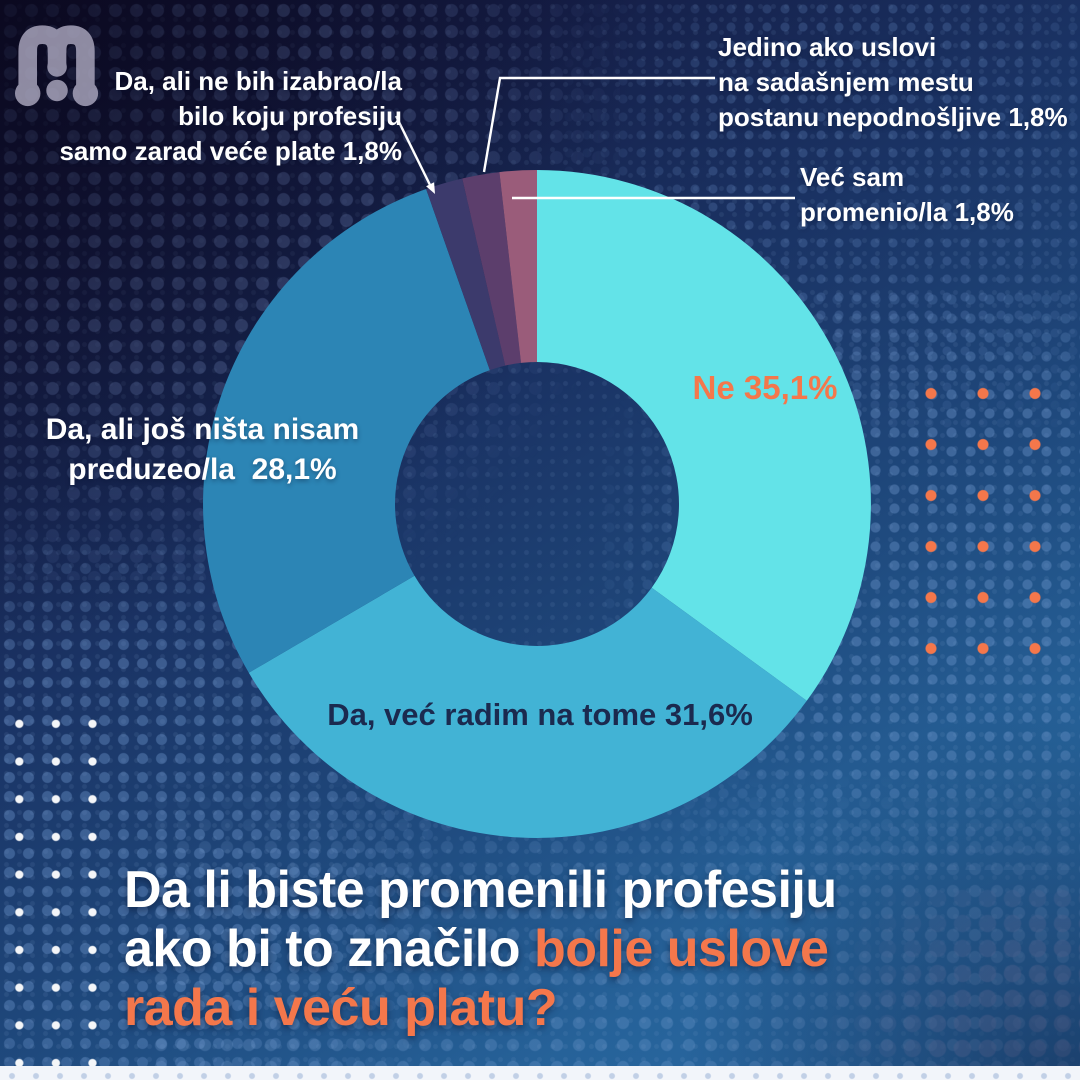  I want to click on logo-middle-leg-dot, so click(57, 67).